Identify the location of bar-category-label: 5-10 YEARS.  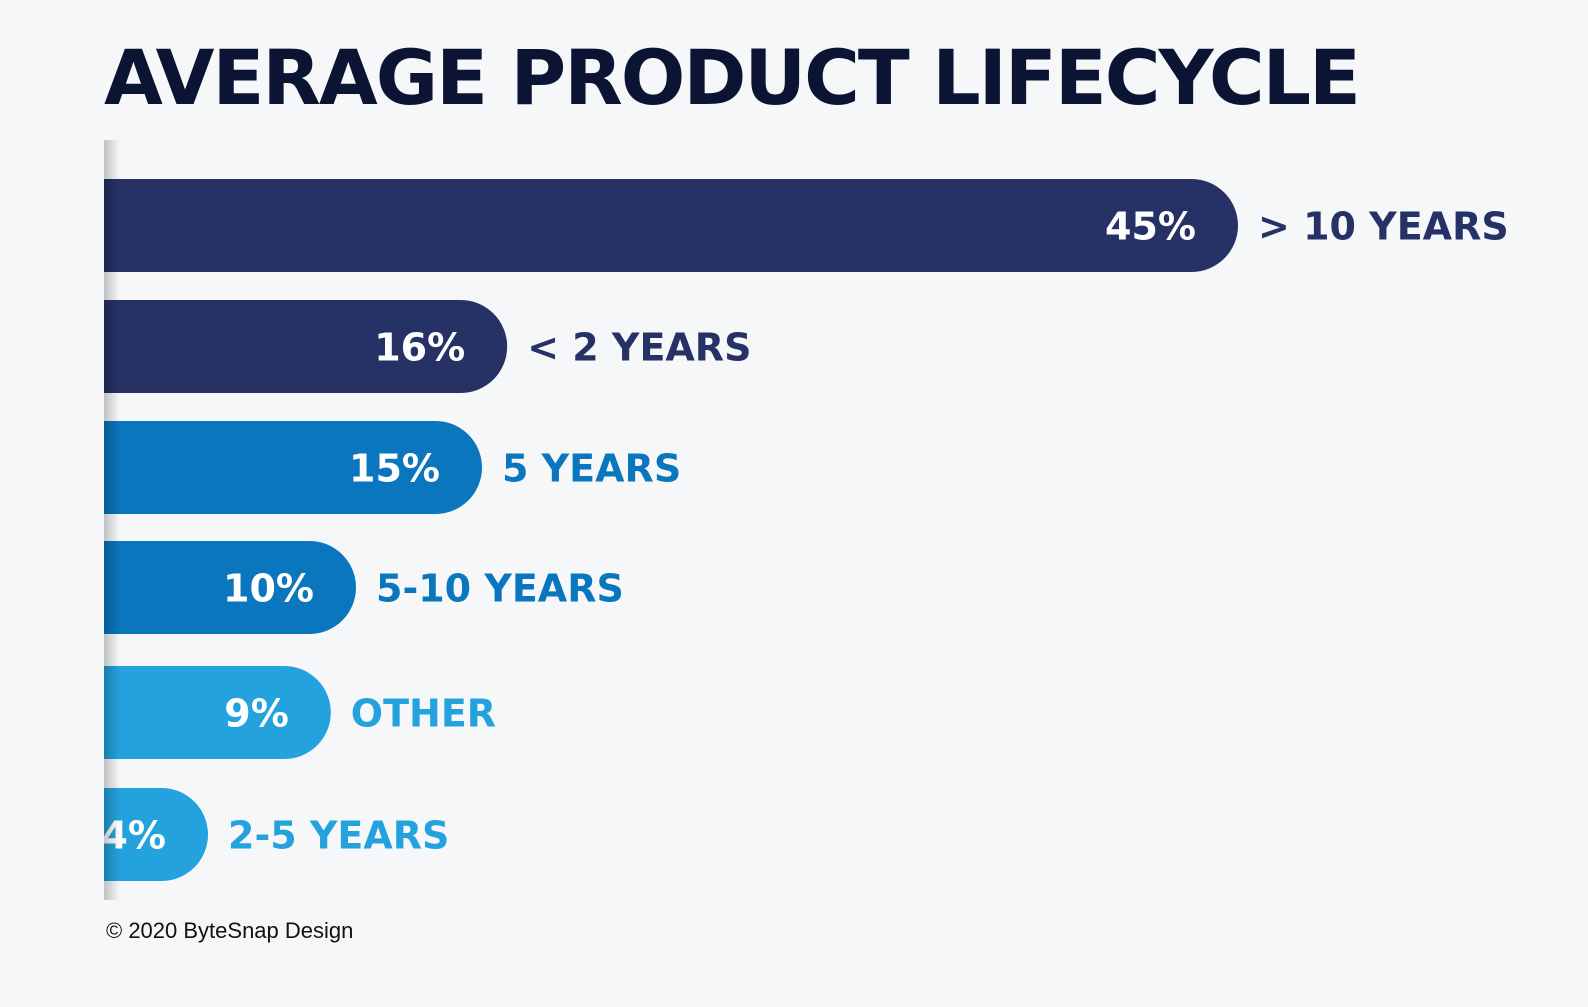
(500, 589).